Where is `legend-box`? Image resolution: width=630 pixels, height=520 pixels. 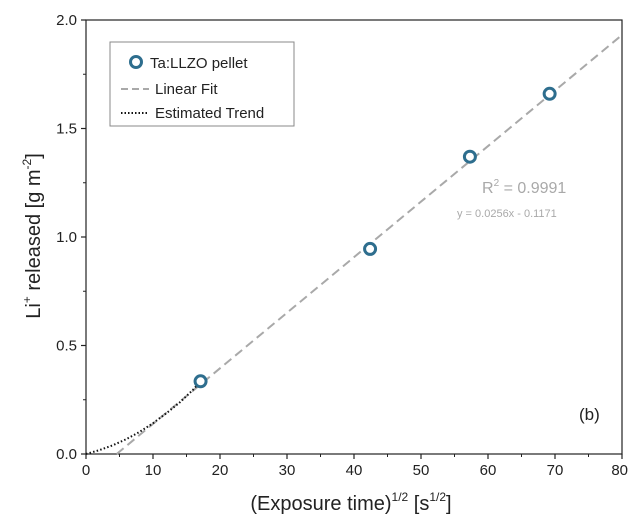 legend-box is located at coordinates (202, 84).